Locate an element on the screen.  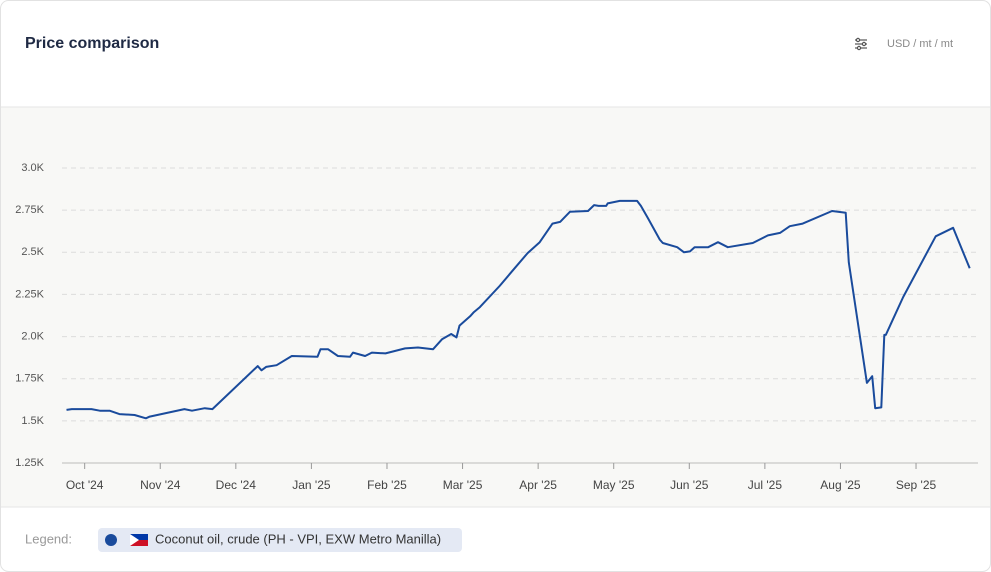
y-tick-label: 3.0K is located at coordinates (32, 168).